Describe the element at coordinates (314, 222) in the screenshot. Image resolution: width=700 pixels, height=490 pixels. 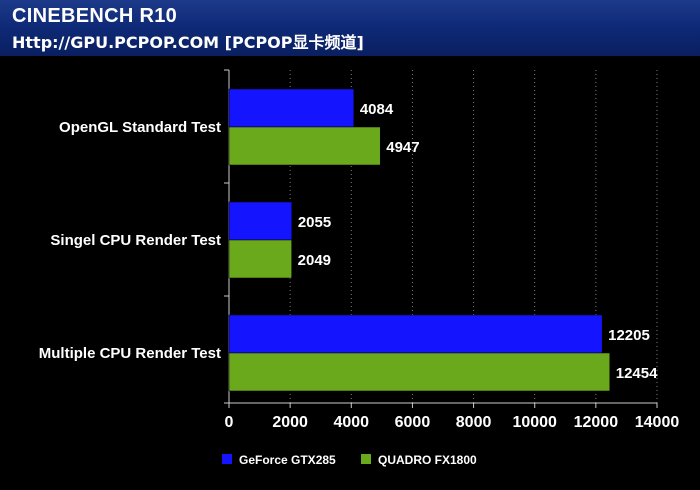
I see `data-label: 2055` at that location.